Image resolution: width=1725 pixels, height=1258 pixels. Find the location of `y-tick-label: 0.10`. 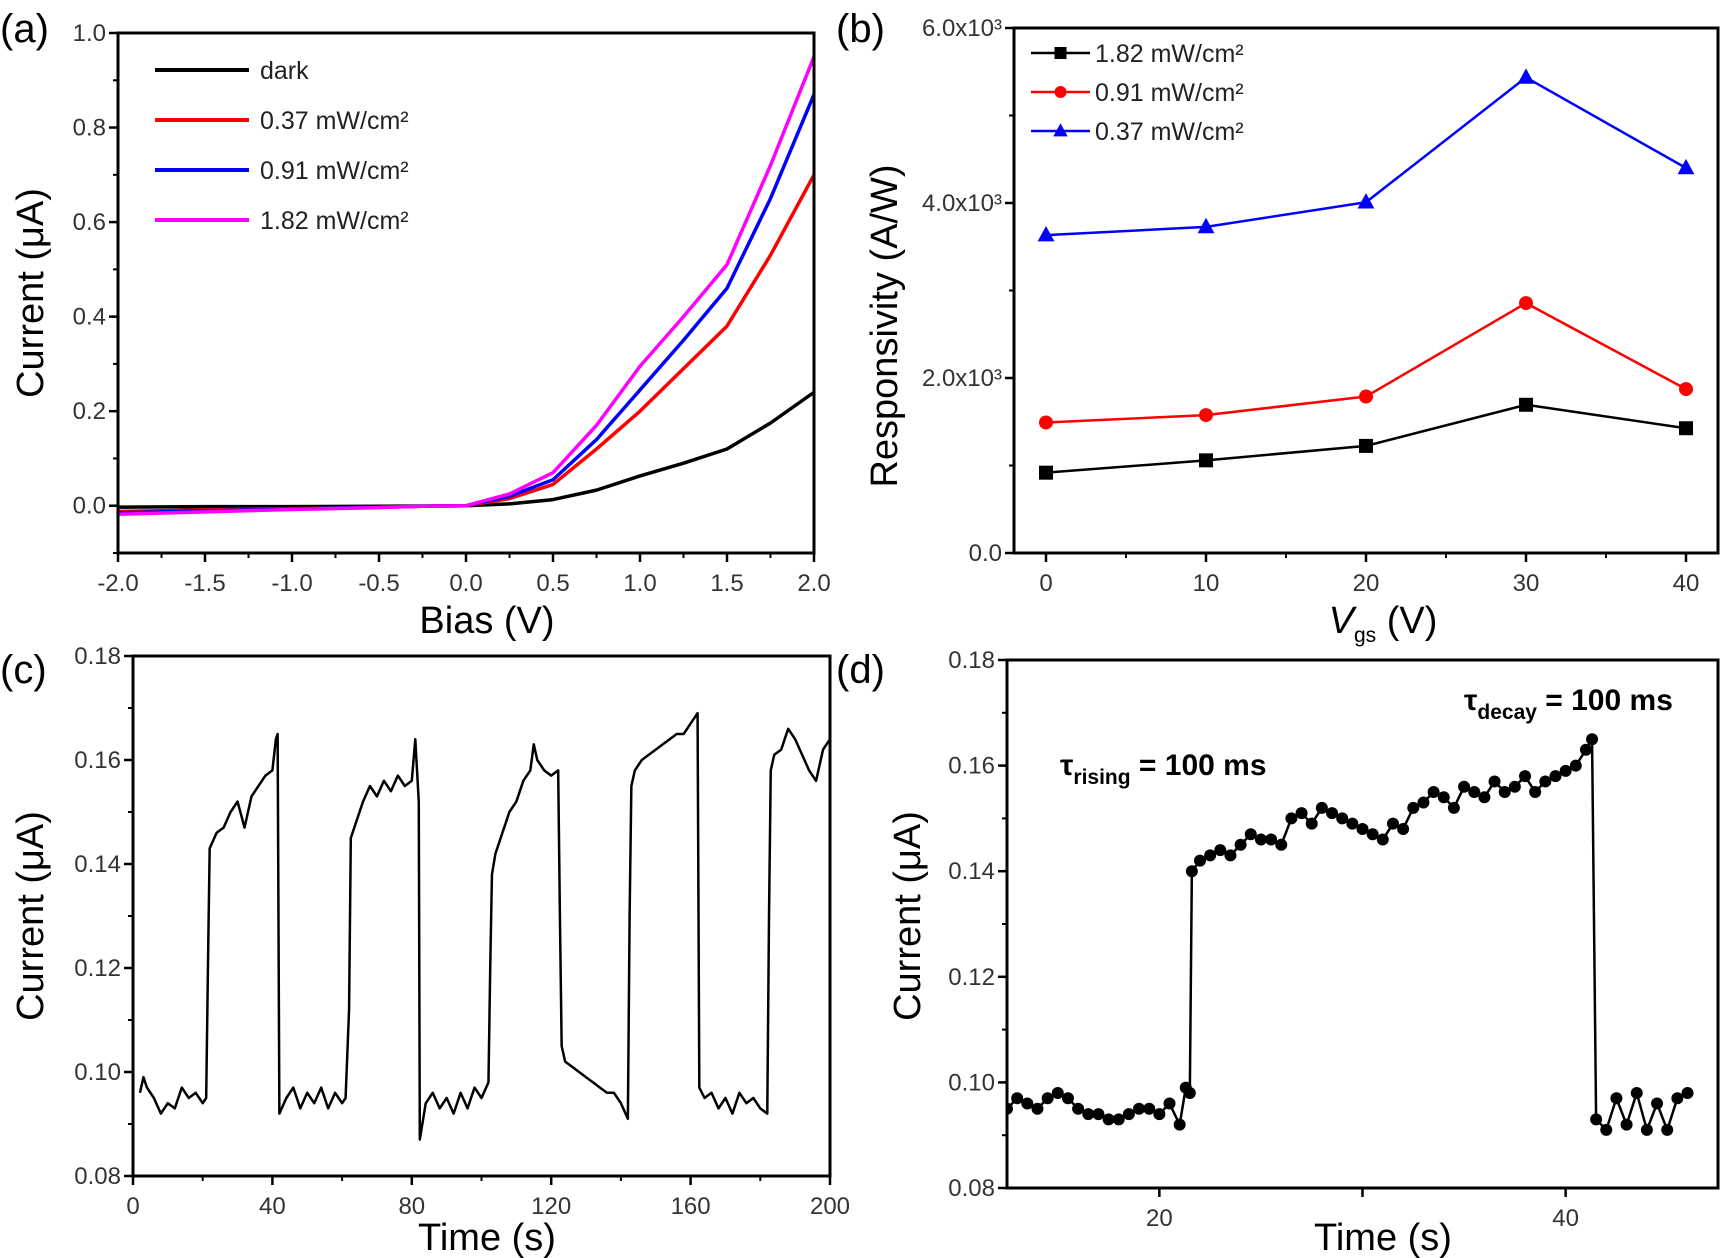

y-tick-label: 0.10 is located at coordinates (971, 1082).